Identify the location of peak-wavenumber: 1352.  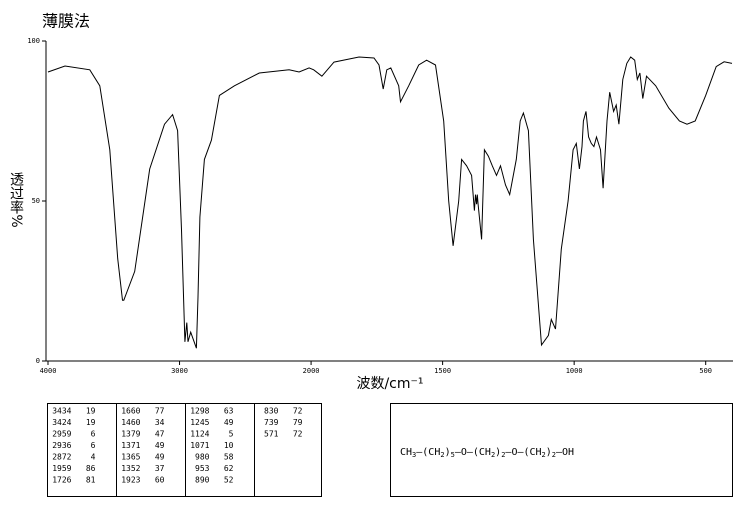
(130, 468).